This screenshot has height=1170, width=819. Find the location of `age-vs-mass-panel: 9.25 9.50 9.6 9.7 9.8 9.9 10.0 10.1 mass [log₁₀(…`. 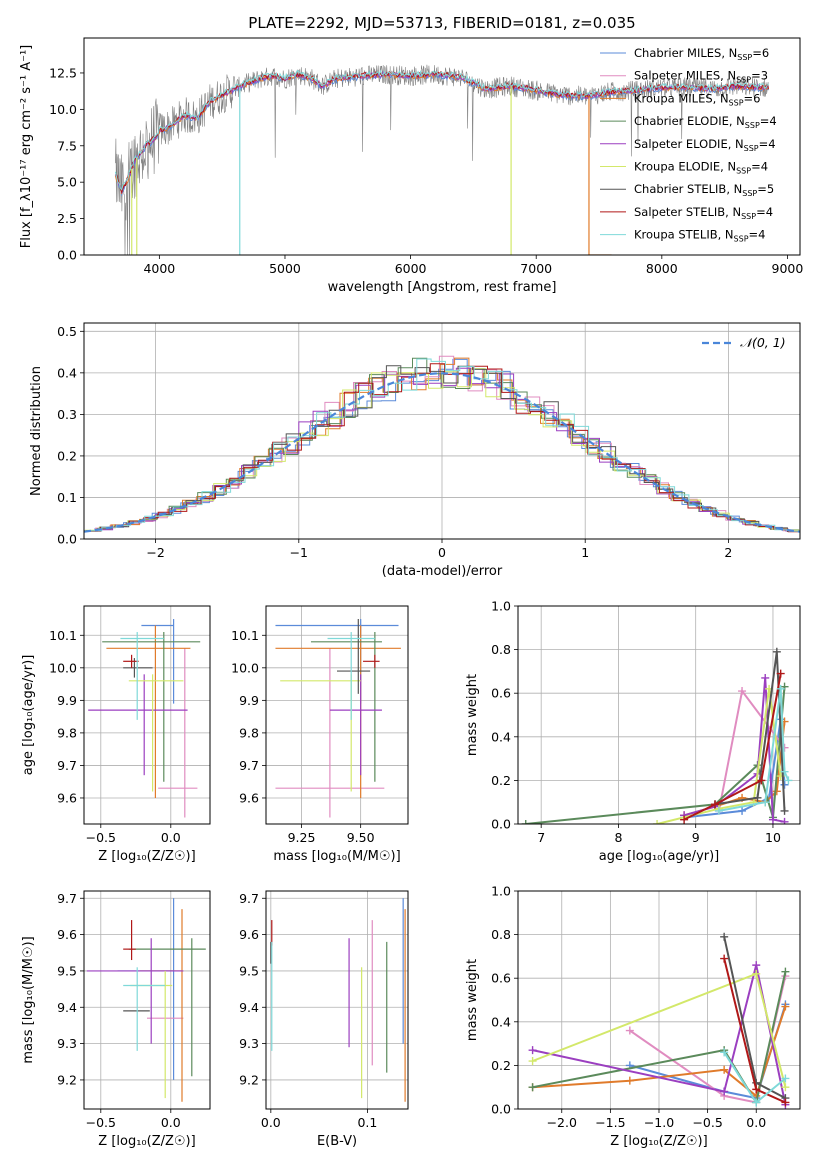

age-vs-mass-panel: 9.25 9.50 9.6 9.7 9.8 9.9 10.0 10.1 mass [log₁₀(… is located at coordinates (320, 734).